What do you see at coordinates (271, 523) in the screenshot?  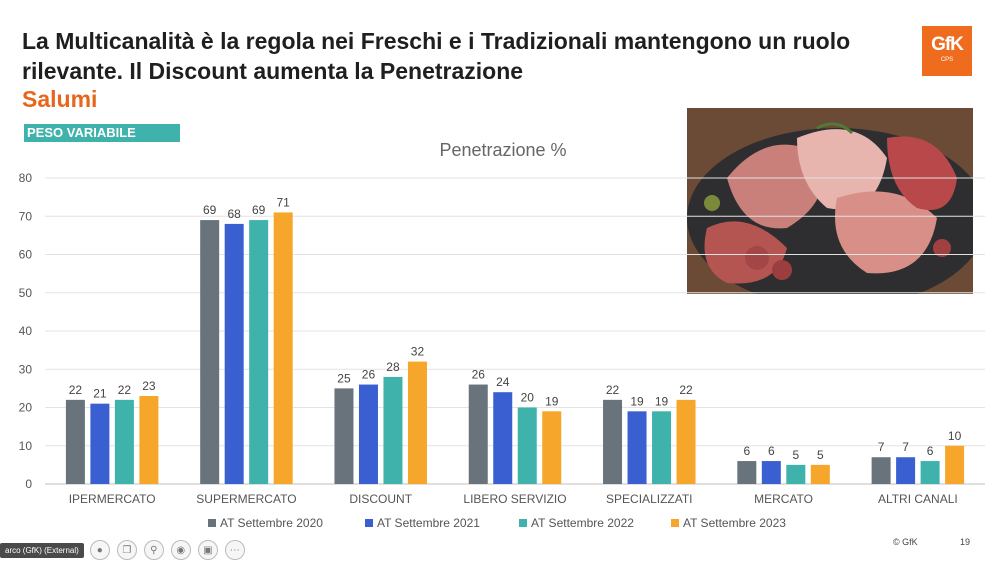 I see `legend-label: AT Settembre 2020` at bounding box center [271, 523].